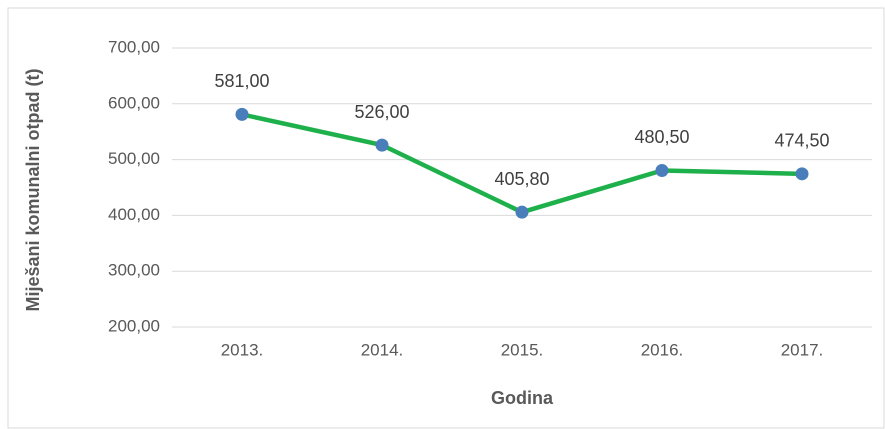 The image size is (885, 429). Describe the element at coordinates (242, 349) in the screenshot. I see `x-tick-label: 2013.` at that location.